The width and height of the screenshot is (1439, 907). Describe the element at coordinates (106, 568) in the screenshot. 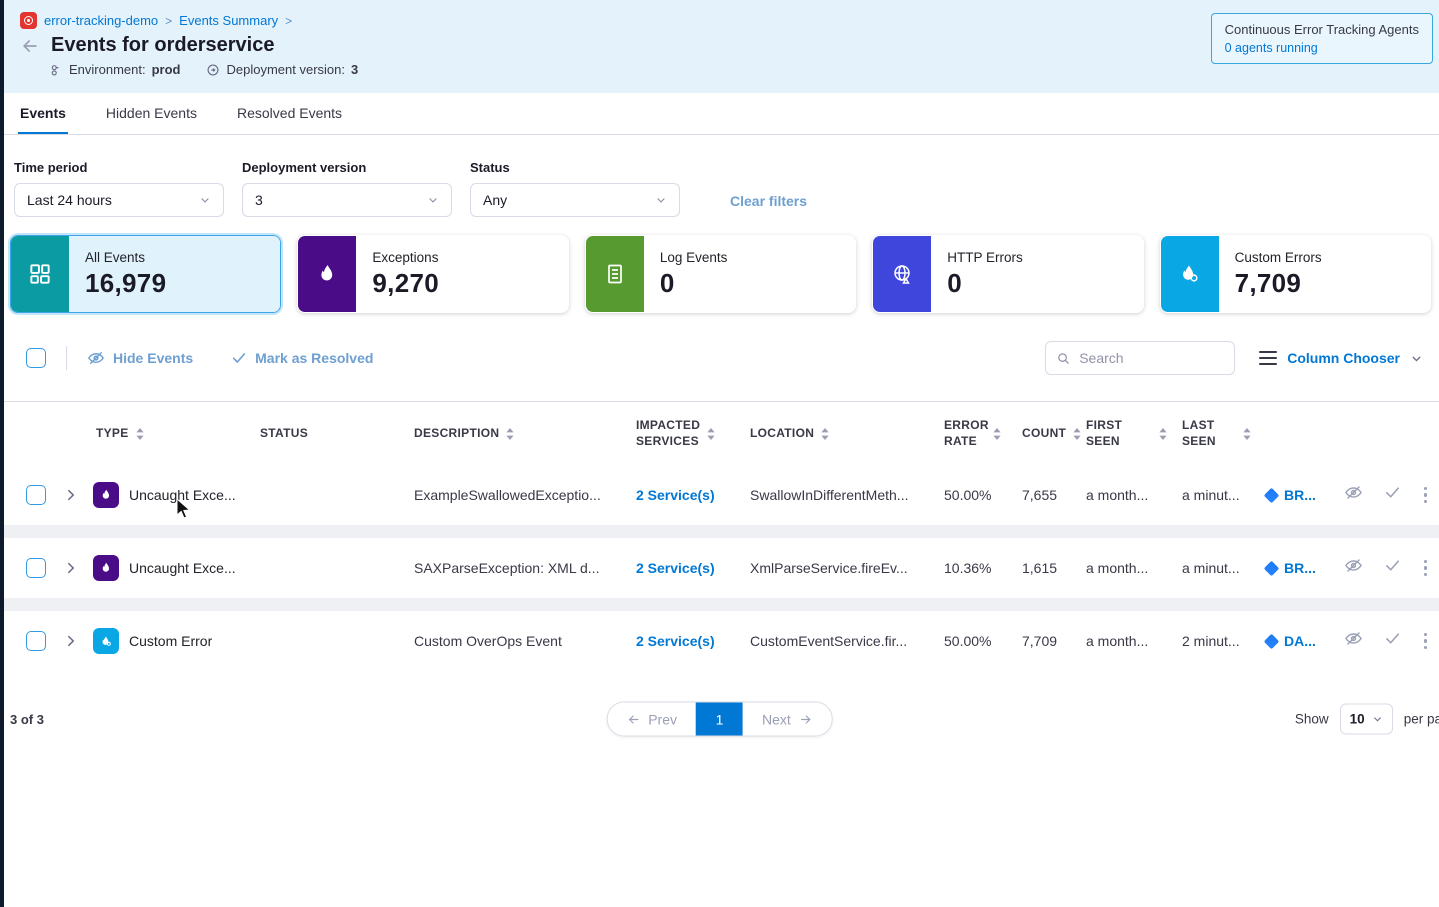

I see `exception-flame-icon` at that location.